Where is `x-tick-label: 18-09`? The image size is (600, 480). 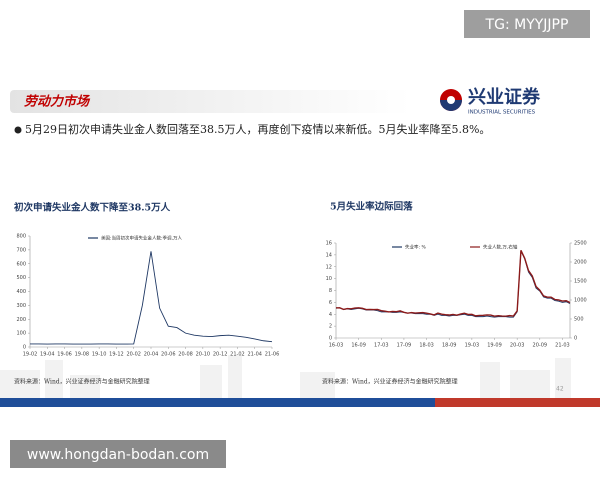
x-tick-label: 18-09 is located at coordinates (449, 346).